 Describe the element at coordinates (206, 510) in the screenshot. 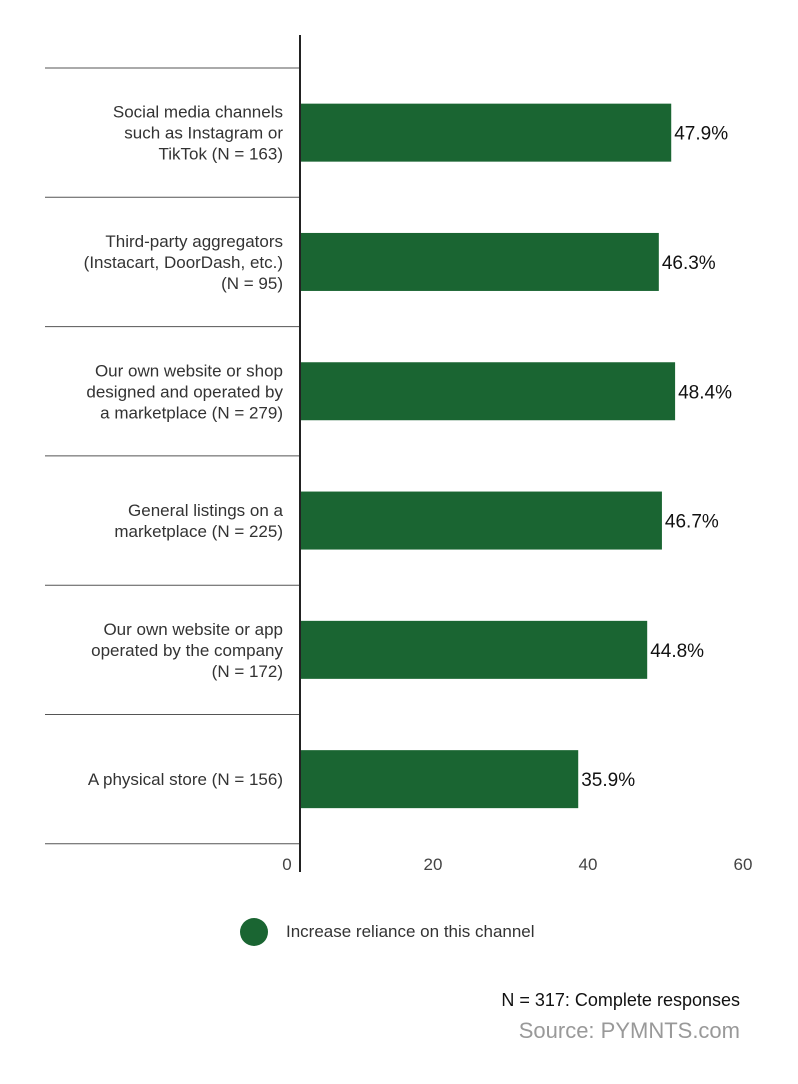

I see `category-label: General listings on a` at that location.